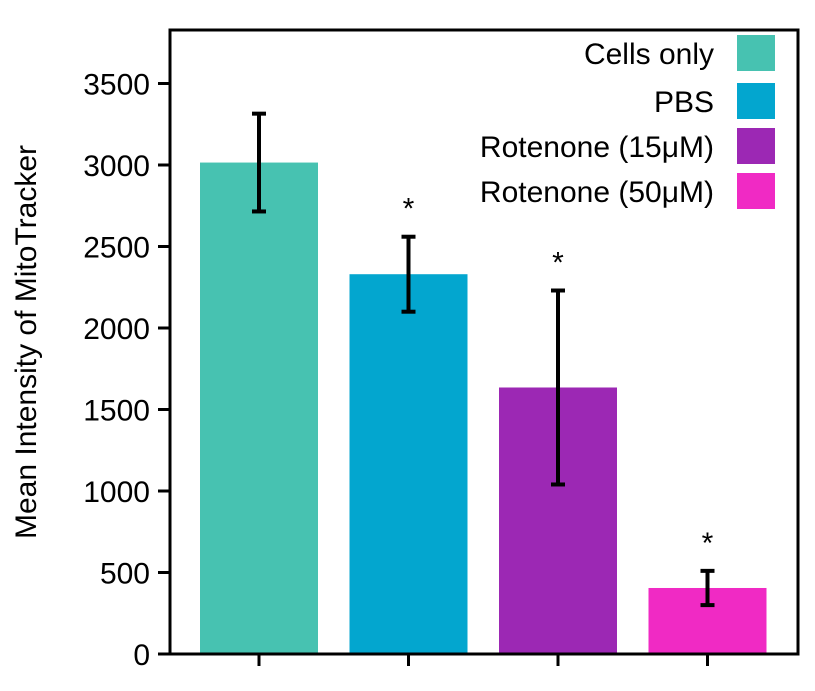 The width and height of the screenshot is (815, 691). Describe the element at coordinates (141, 655) in the screenshot. I see `y-tick-label: 0` at that location.